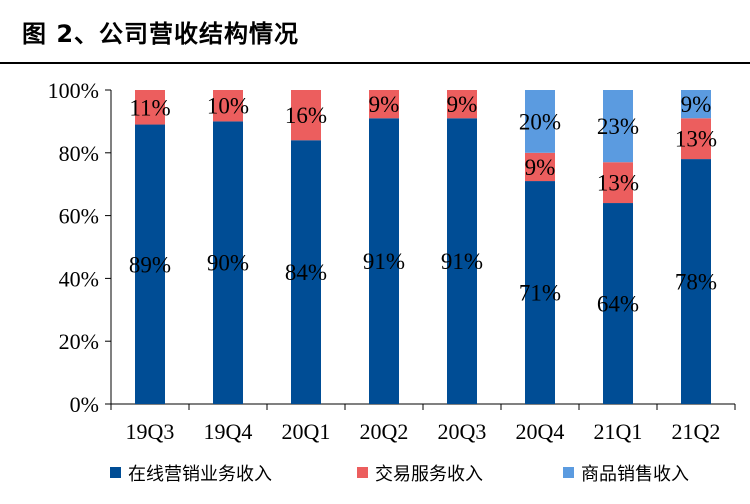 The width and height of the screenshot is (750, 504). I want to click on x-tick-label: 21Q2, so click(696, 431).